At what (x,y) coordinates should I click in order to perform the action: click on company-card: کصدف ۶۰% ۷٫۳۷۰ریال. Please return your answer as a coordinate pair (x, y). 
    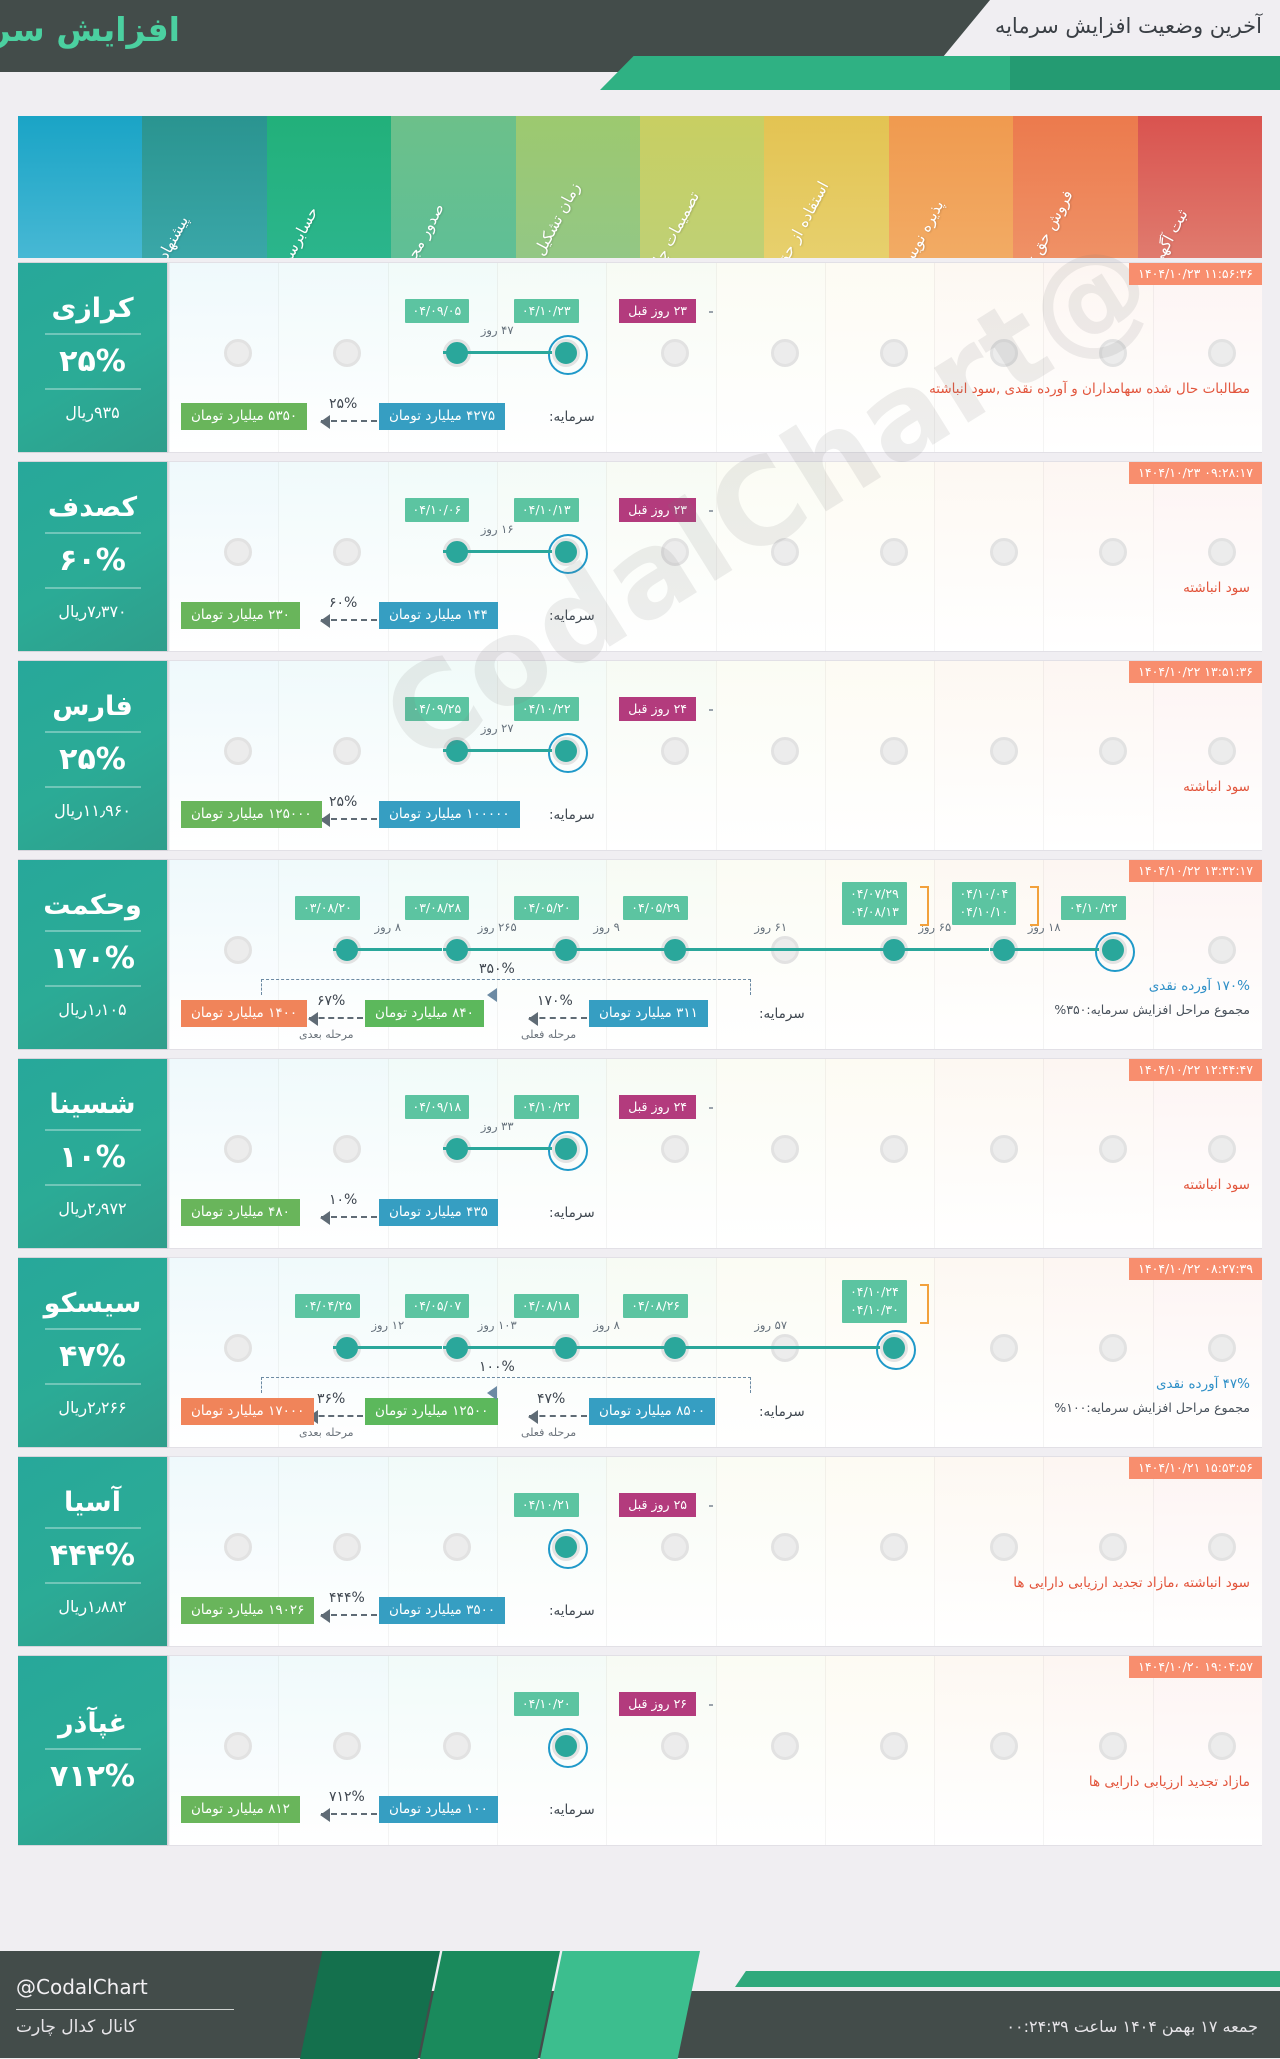
    Looking at the image, I should click on (93, 556).